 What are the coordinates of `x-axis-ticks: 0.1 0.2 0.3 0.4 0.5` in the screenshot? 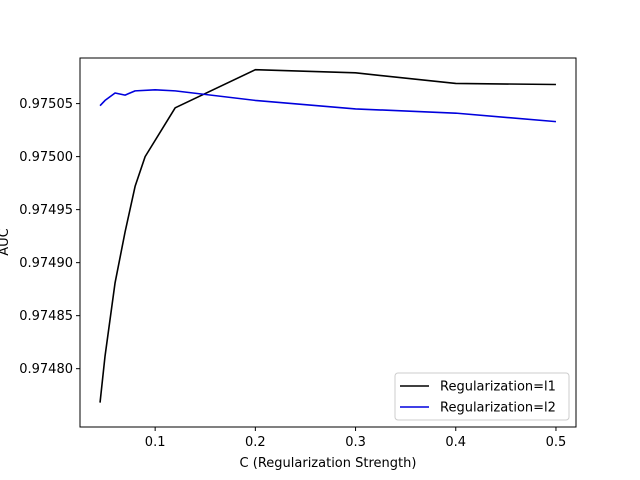 It's located at (355, 438).